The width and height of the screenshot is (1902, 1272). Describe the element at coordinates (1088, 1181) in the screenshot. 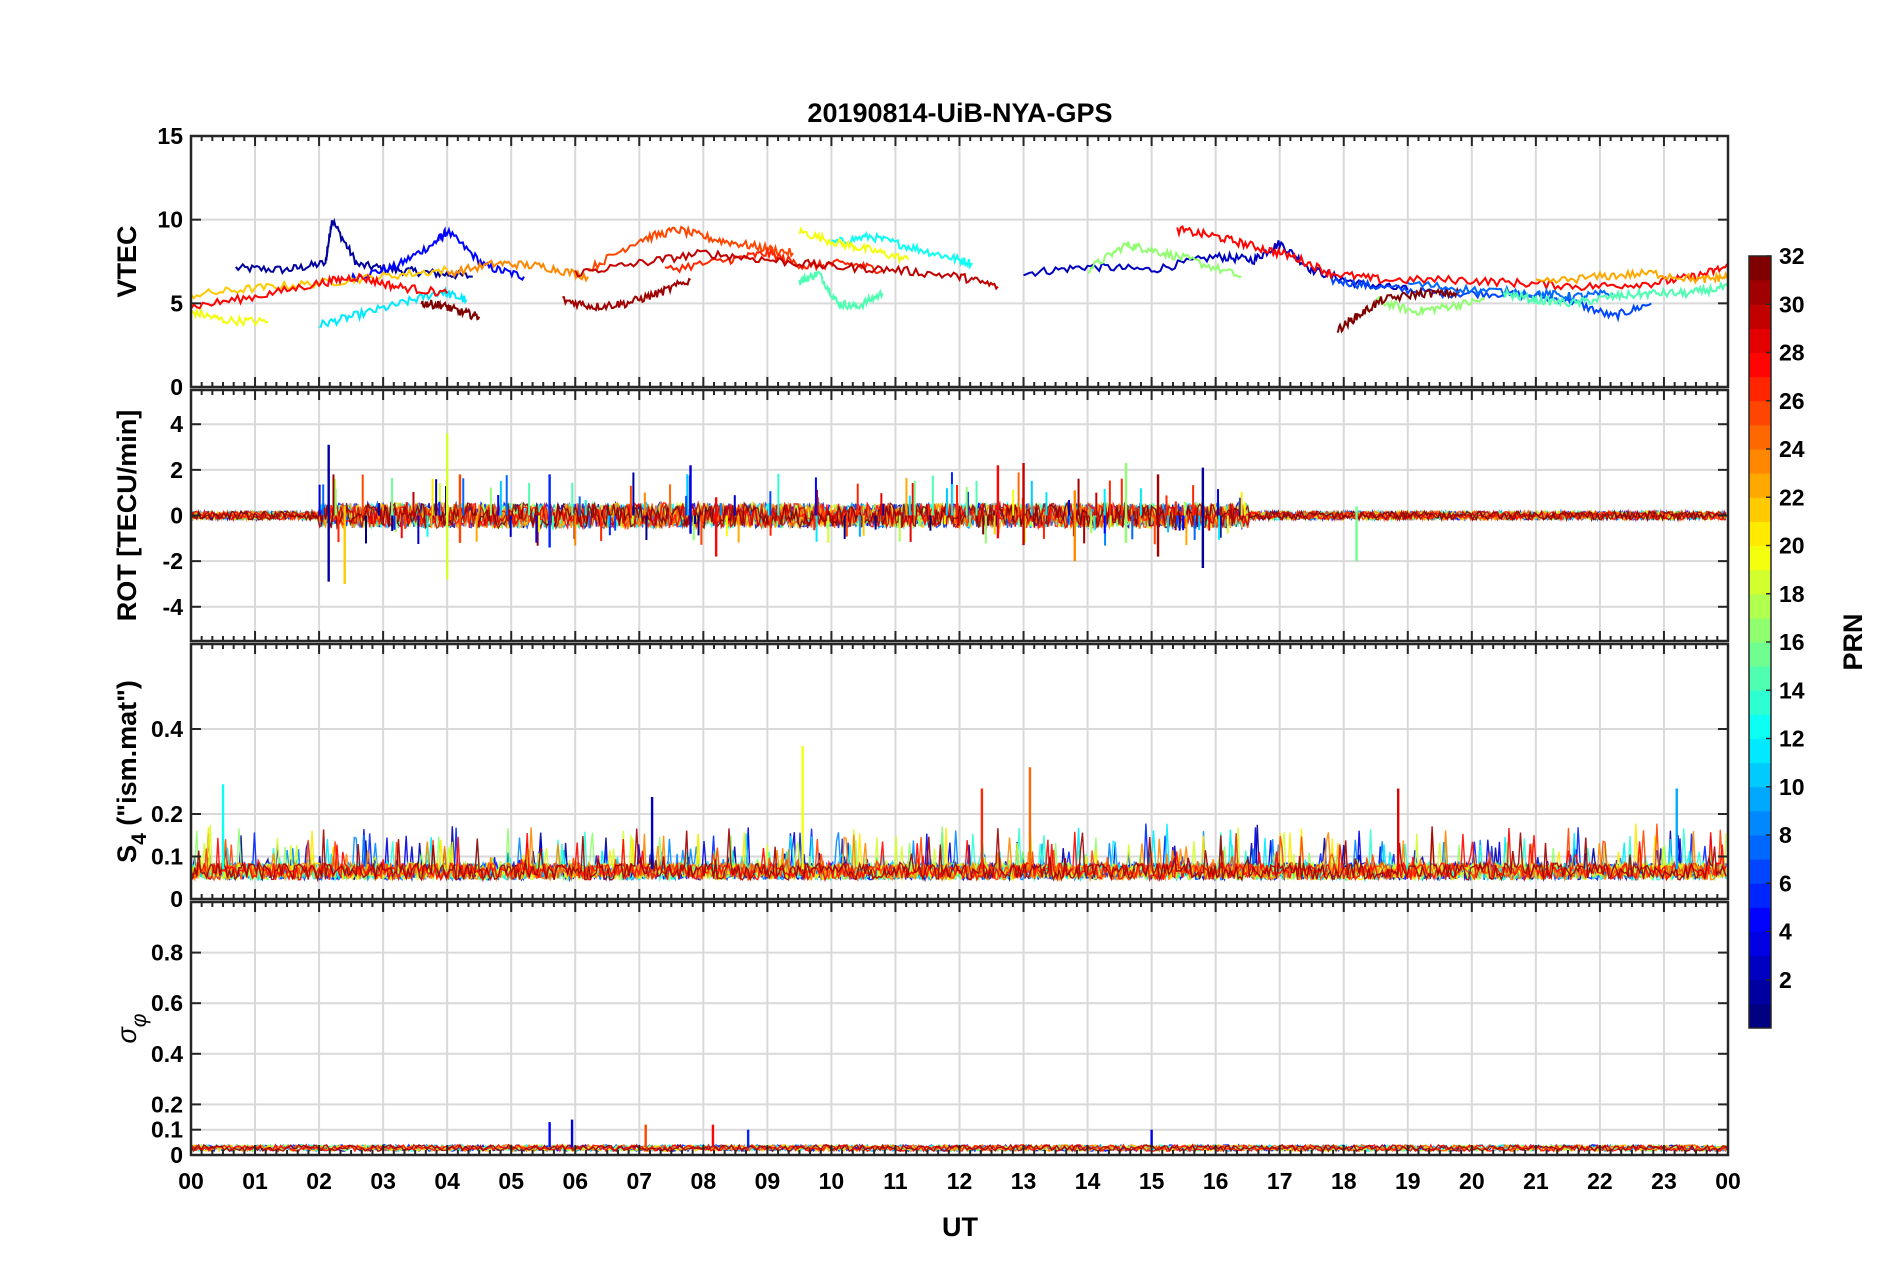

I see `x-tick-label: 14` at that location.